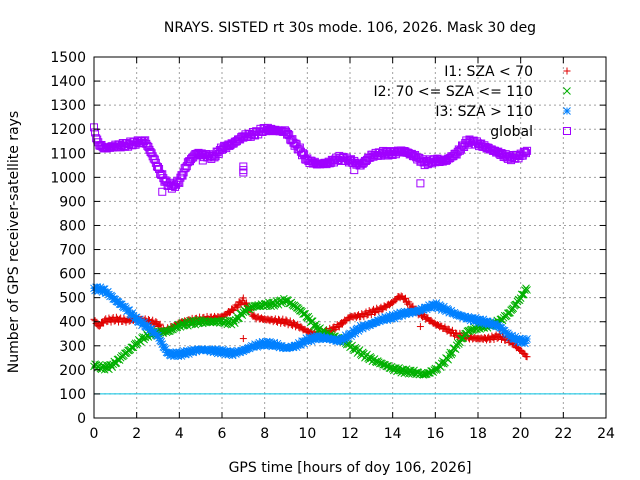 Image resolution: width=640 pixels, height=480 pixels. What do you see at coordinates (350, 434) in the screenshot?
I see `x-tick-label: 12` at bounding box center [350, 434].